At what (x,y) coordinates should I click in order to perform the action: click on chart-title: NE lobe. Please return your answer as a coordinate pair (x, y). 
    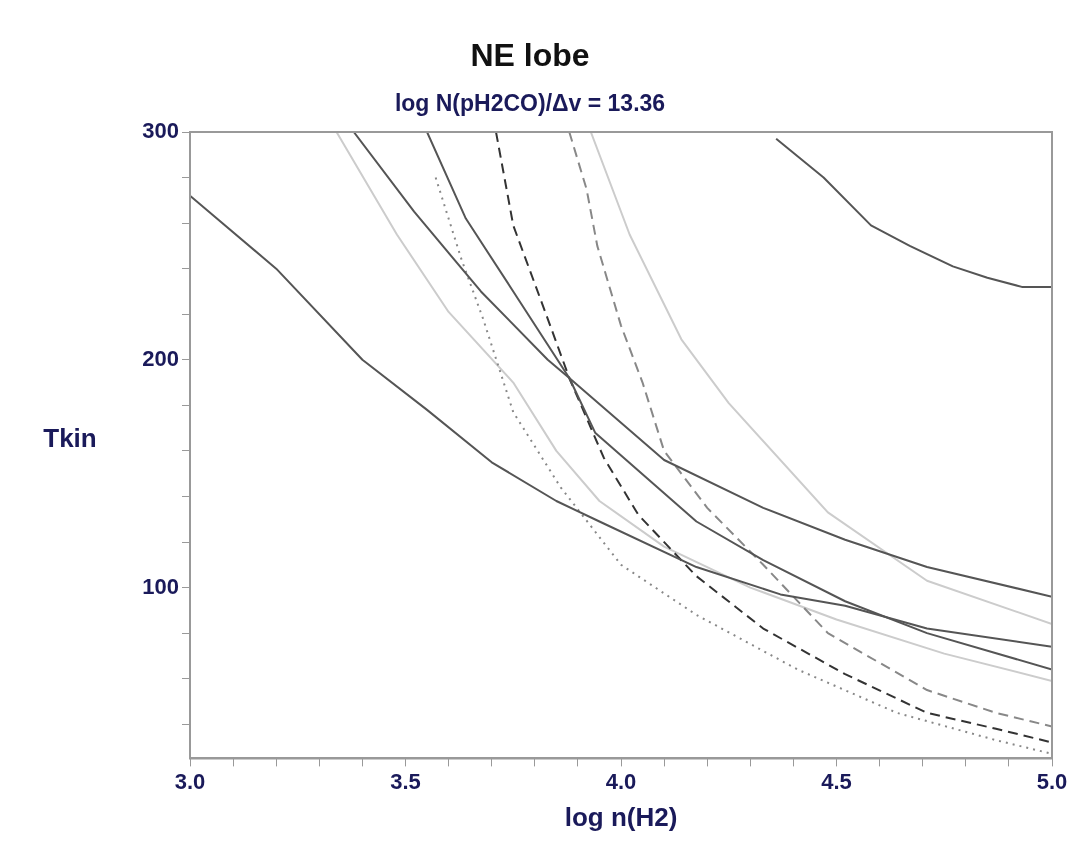
    Looking at the image, I should click on (530, 55).